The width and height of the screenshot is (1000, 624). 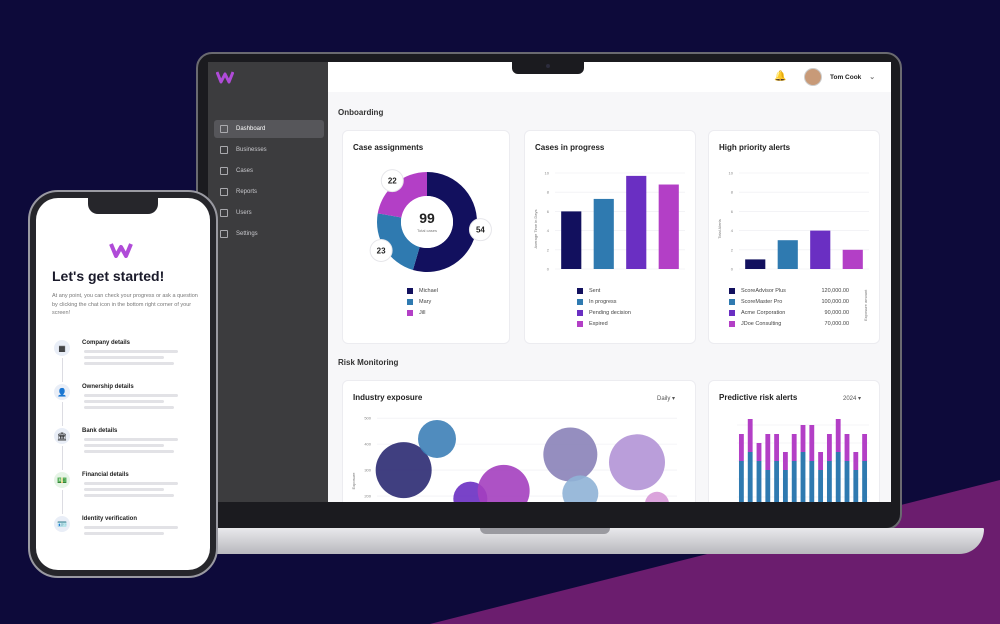 I want to click on y-tick-label: 200, so click(x=367, y=496).